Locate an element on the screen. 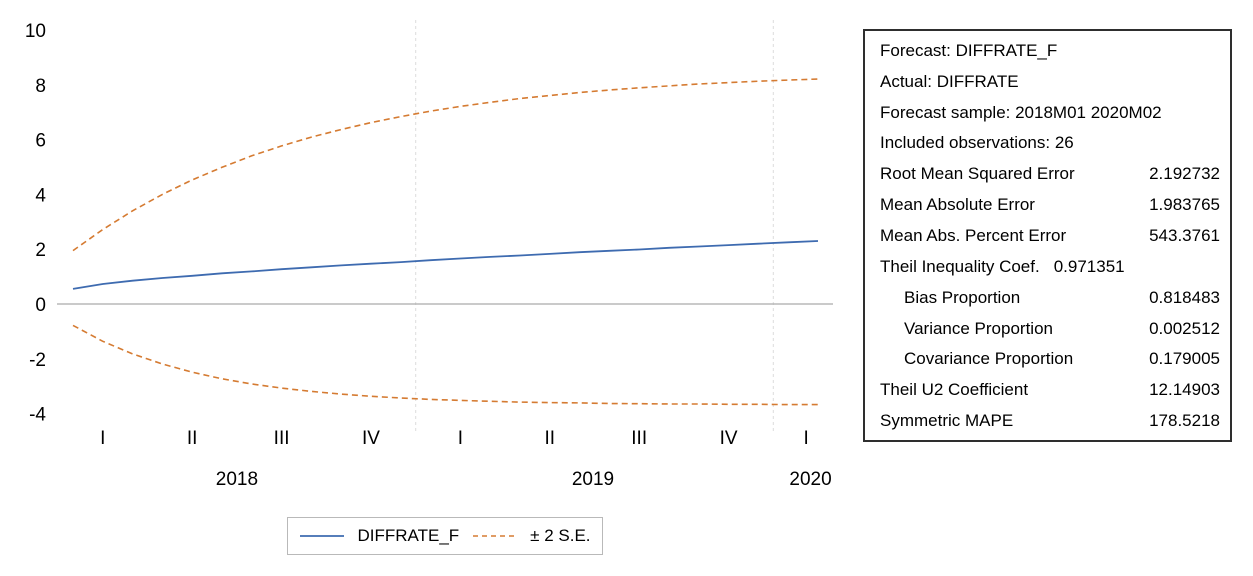  y-axis-tick-label: -2 is located at coordinates (37, 360).